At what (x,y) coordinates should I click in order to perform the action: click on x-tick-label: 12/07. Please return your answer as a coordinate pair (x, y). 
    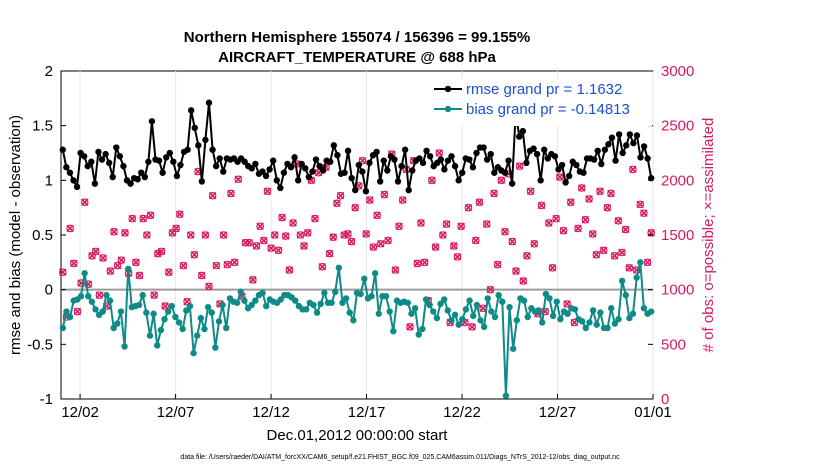
    Looking at the image, I should click on (176, 412).